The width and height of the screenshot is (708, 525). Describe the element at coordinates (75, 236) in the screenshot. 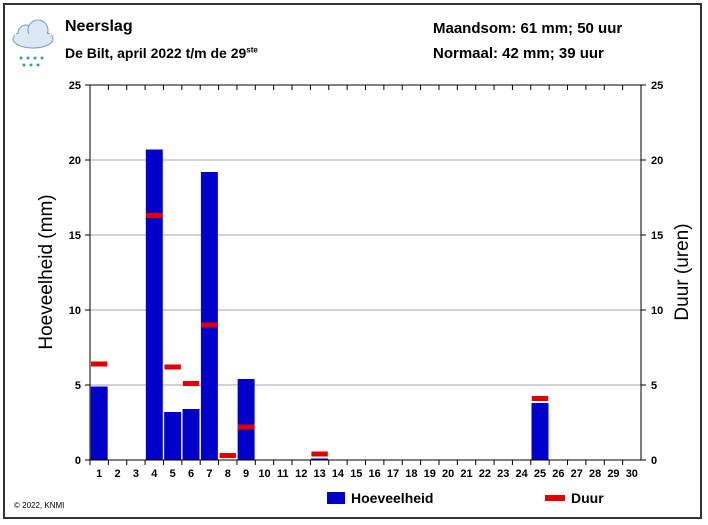

I see `y-tick-label: 15` at that location.